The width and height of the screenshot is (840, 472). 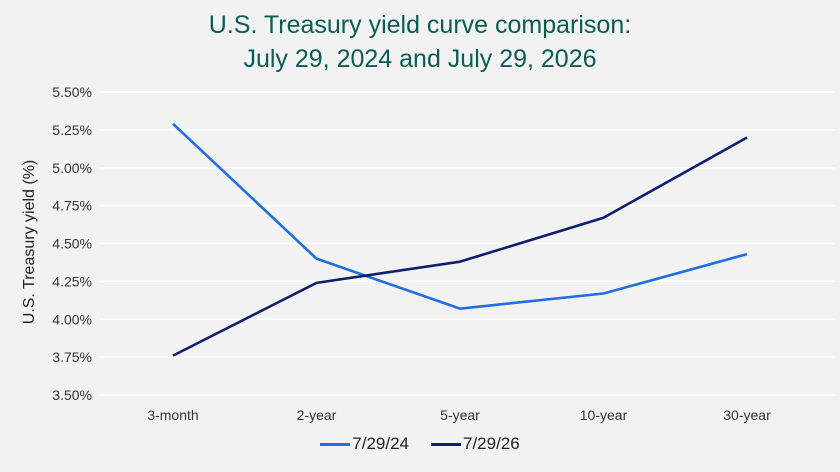 I want to click on y-tick-label: 3.75%, so click(x=72, y=357).